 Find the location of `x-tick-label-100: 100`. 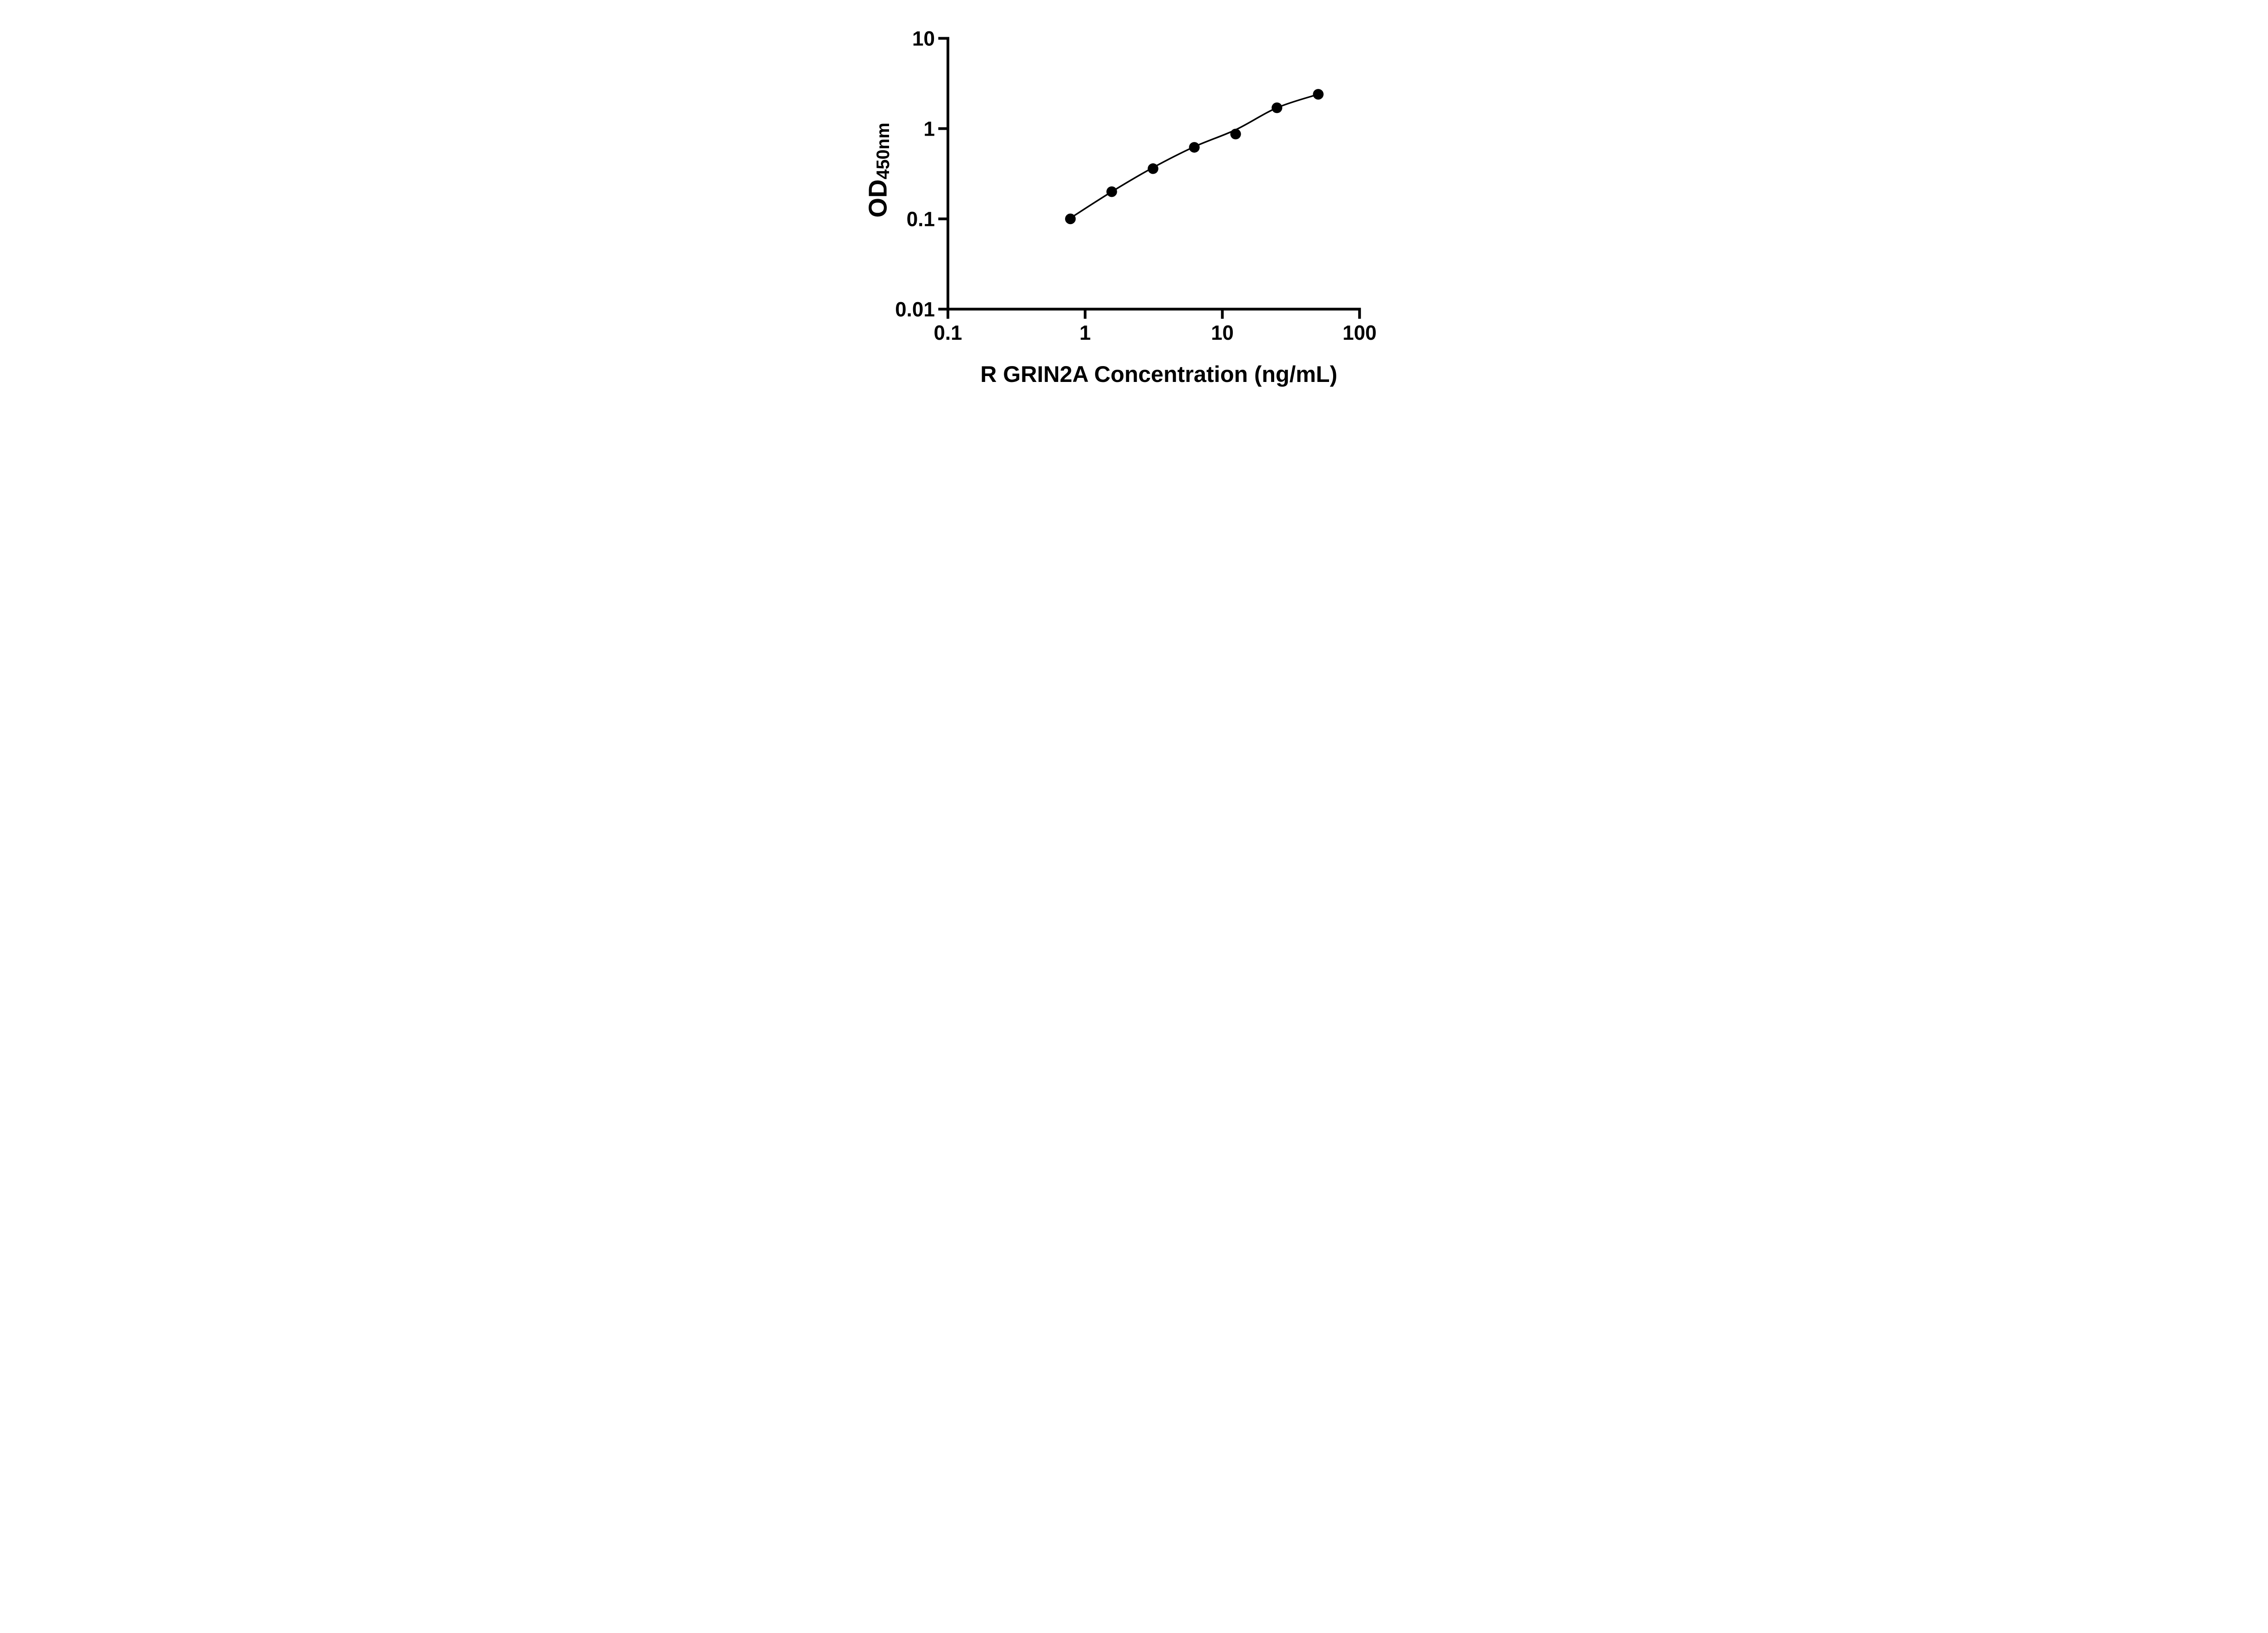

x-tick-label-100: 100 is located at coordinates (1360, 332).